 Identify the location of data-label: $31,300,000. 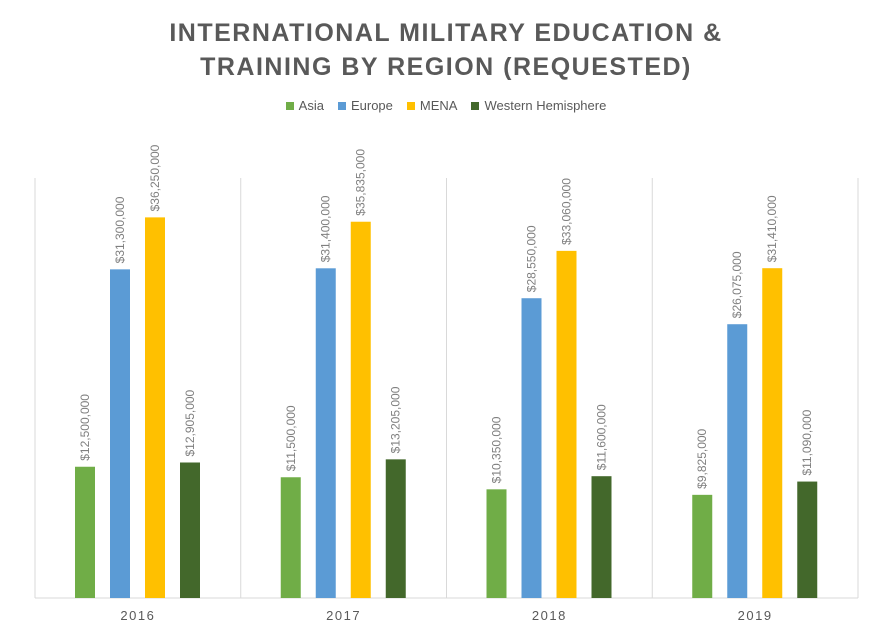
(120, 229).